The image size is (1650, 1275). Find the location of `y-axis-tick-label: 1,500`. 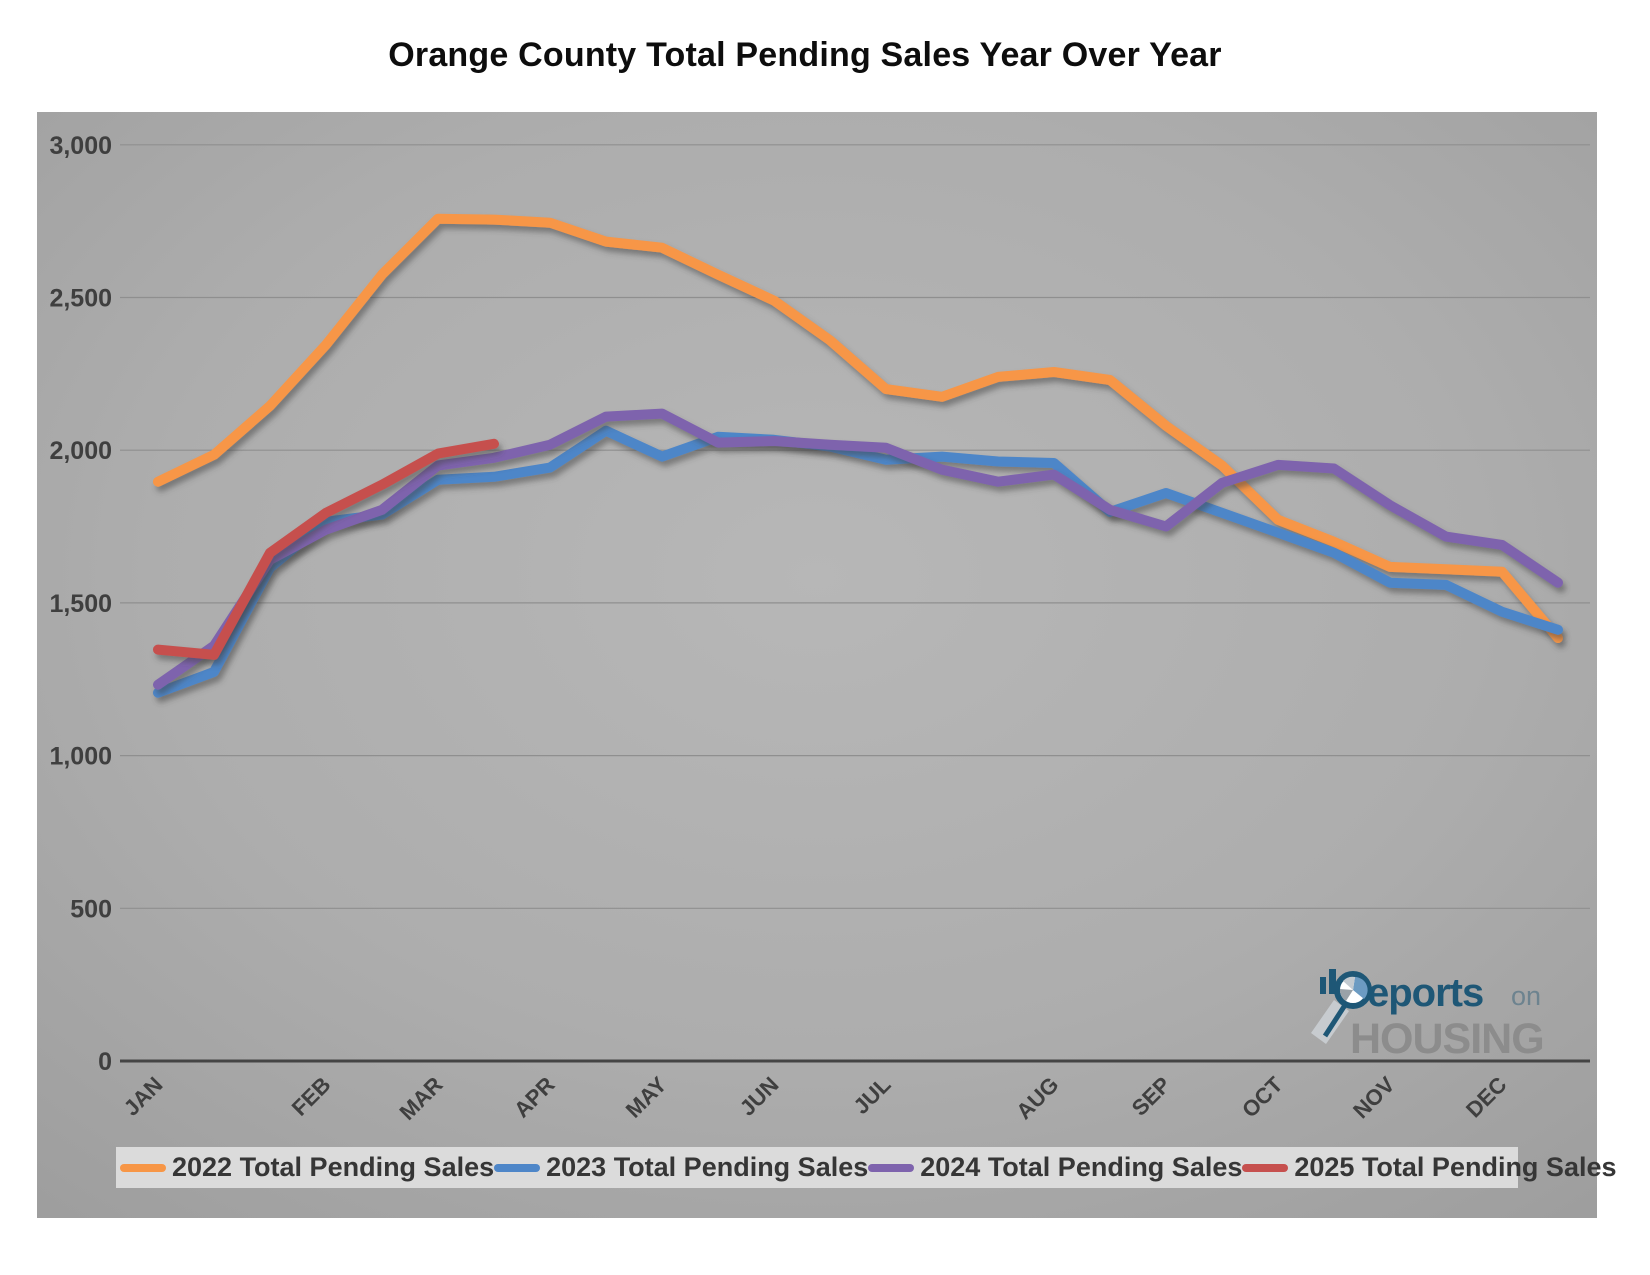

y-axis-tick-label: 1,500 is located at coordinates (80, 604).